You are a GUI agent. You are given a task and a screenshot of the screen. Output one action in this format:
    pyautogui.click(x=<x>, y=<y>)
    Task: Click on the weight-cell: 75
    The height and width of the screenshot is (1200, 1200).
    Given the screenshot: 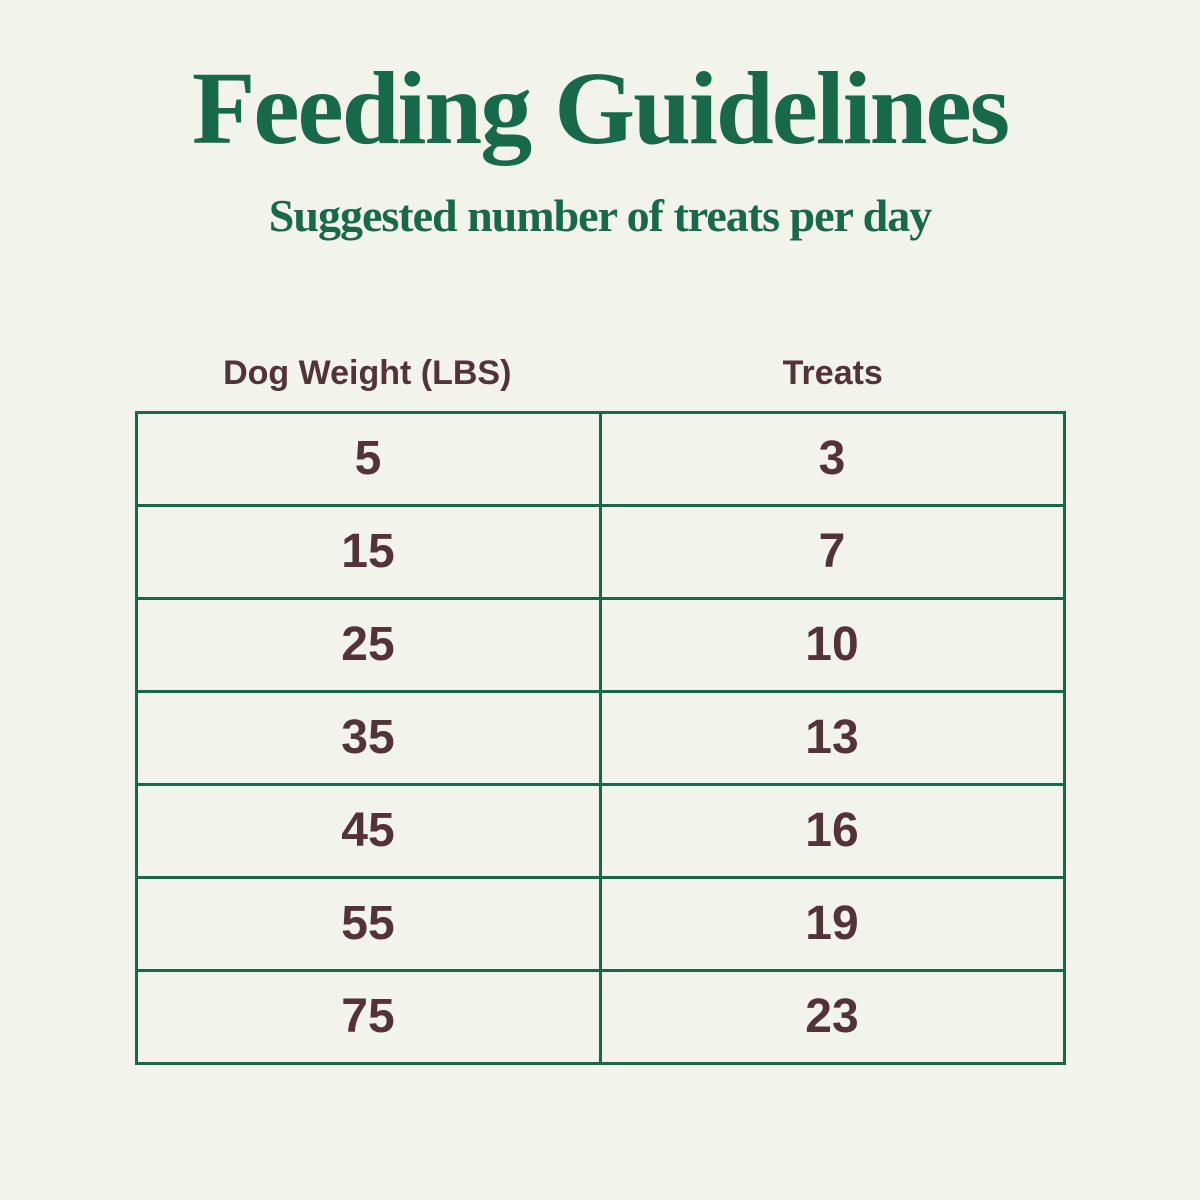 What is the action you would take?
    pyautogui.click(x=368, y=1016)
    